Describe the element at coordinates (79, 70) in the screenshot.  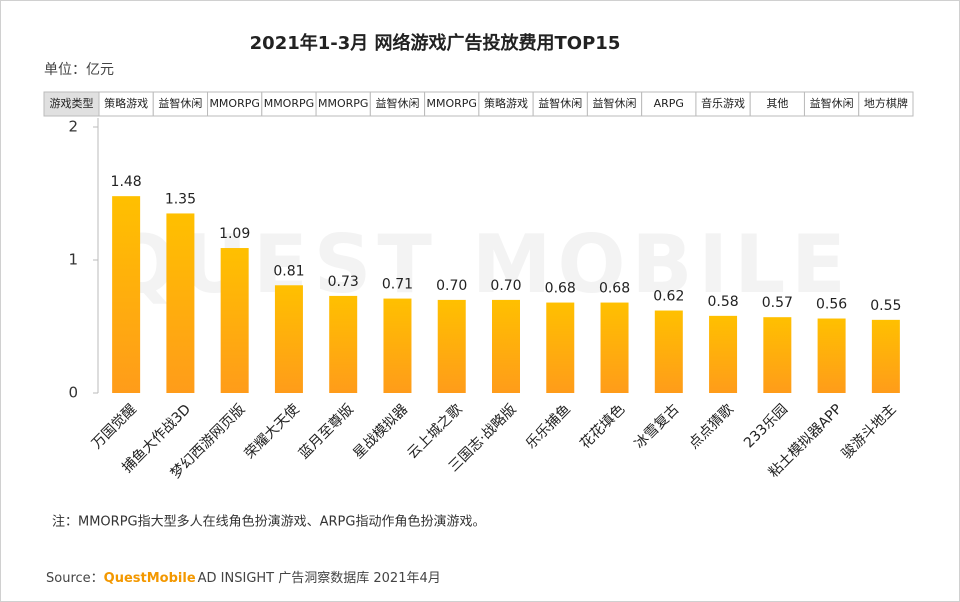
I see `unit-label: 单位：亿元` at that location.